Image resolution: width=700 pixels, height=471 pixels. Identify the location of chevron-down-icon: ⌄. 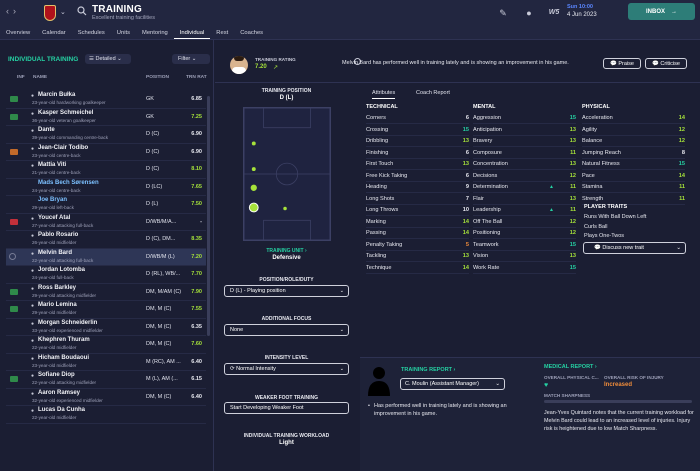
(63, 12).